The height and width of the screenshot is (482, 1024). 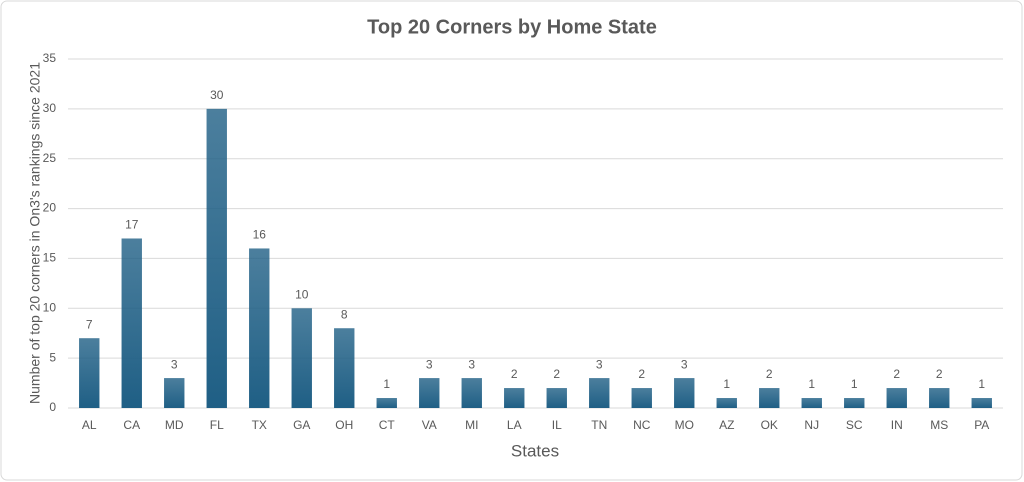 What do you see at coordinates (50, 158) in the screenshot?
I see `y-tick-label: 25` at bounding box center [50, 158].